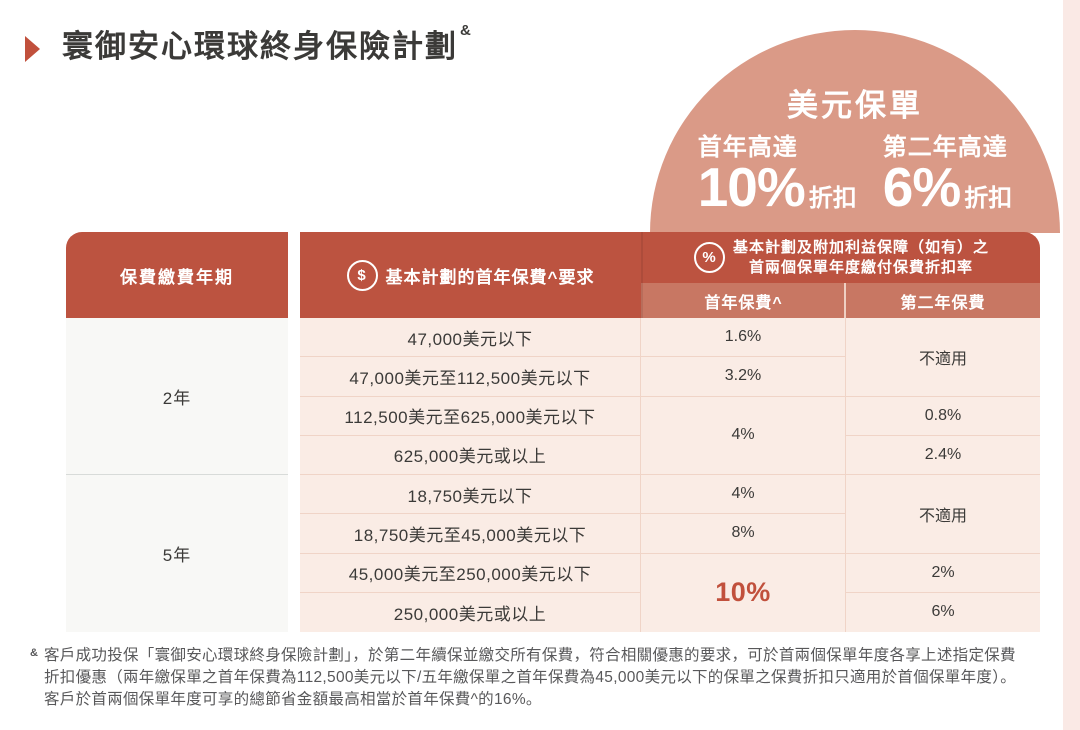 Image resolution: width=1080 pixels, height=730 pixels. Describe the element at coordinates (943, 573) in the screenshot. I see `second-year-discount-cell: 2%` at that location.